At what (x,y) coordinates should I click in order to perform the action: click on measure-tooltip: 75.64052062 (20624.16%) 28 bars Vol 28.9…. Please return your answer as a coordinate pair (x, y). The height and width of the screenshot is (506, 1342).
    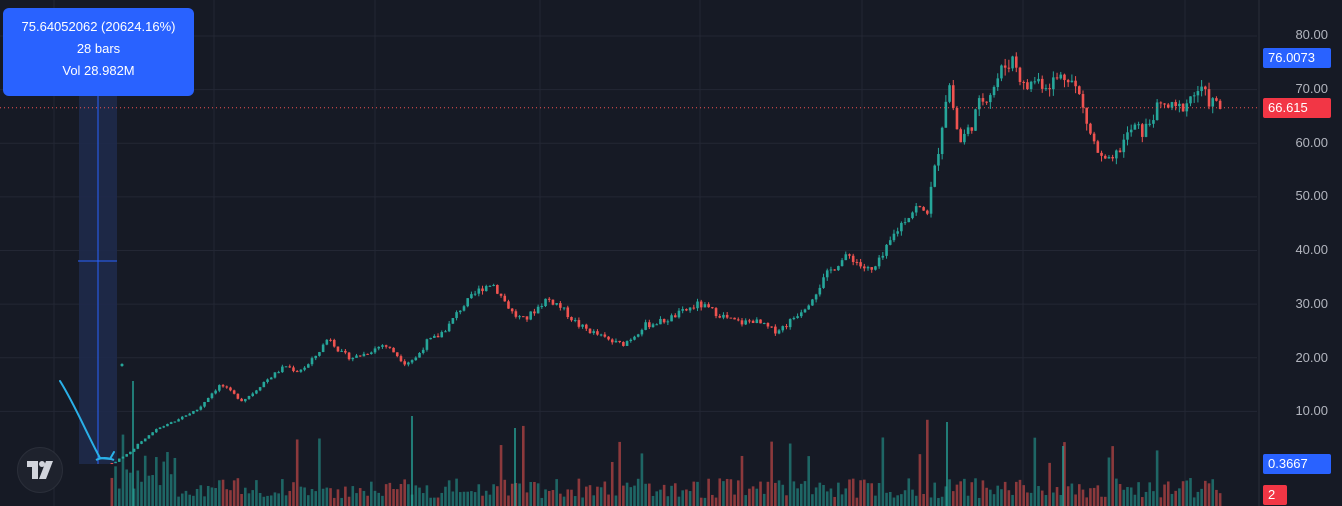
    Looking at the image, I should click on (98, 52).